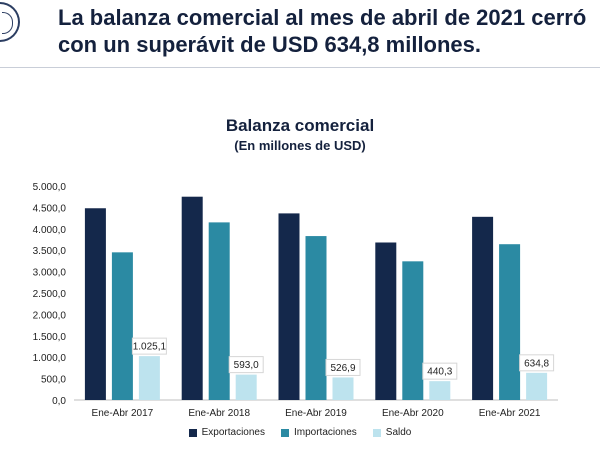 The image size is (600, 465). Describe the element at coordinates (510, 413) in the screenshot. I see `x-tick-label: Ene-Abr 2021` at that location.